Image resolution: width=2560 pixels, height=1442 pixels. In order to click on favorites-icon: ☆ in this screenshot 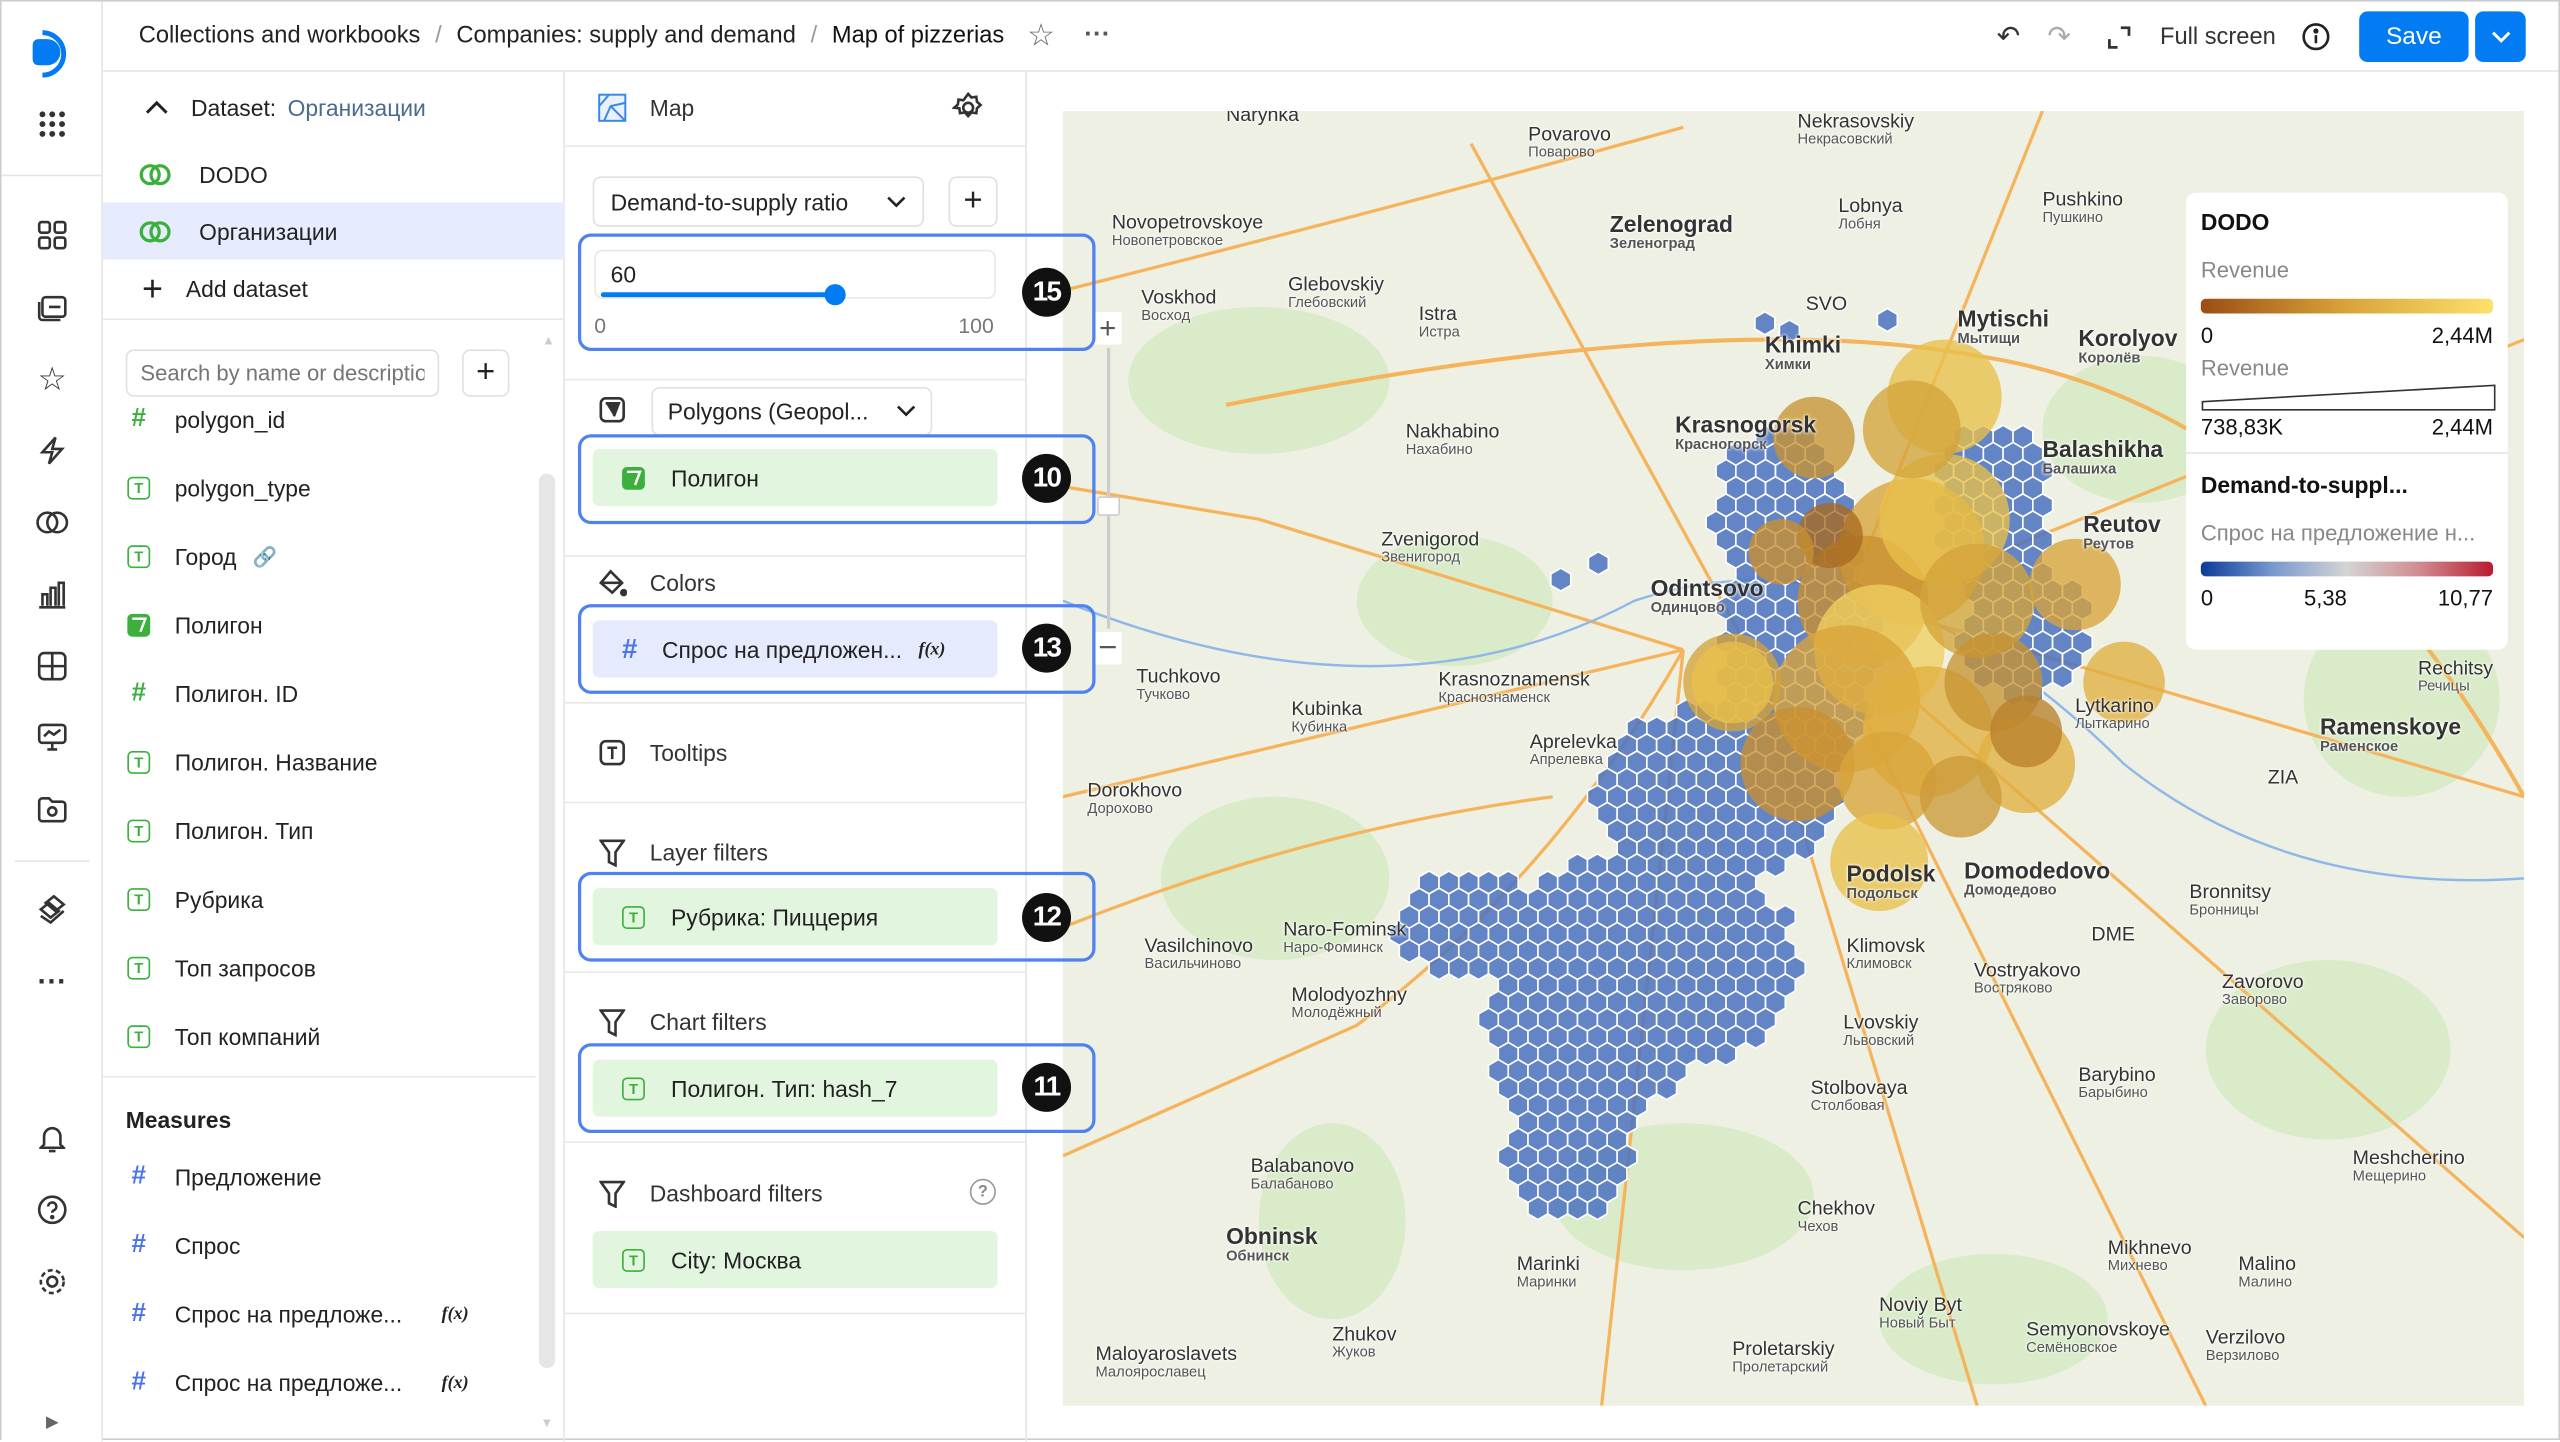, I will do `click(52, 379)`.